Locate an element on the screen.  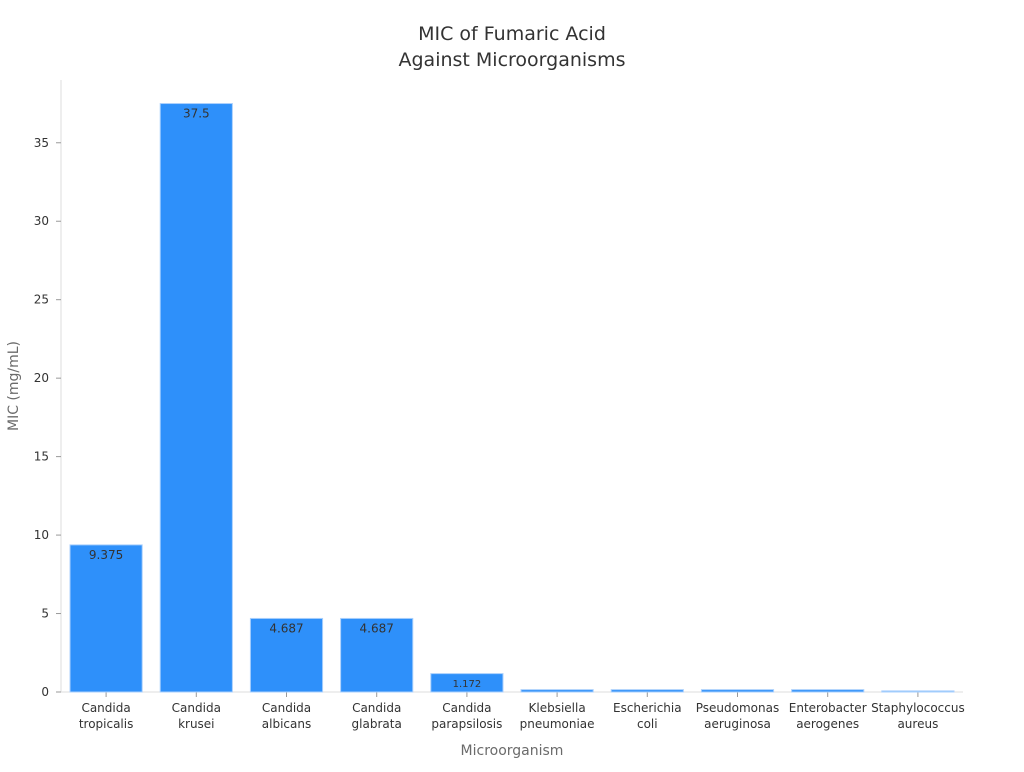
data-label: 9.375 is located at coordinates (106, 555).